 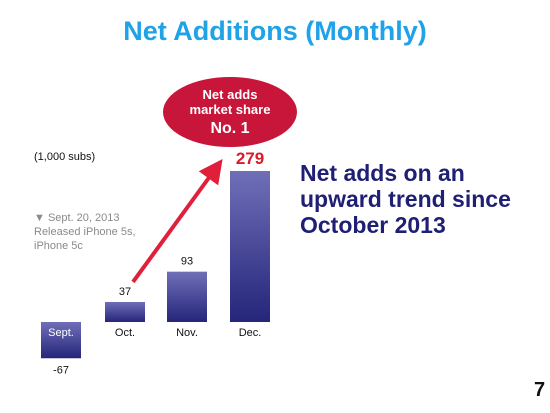 What do you see at coordinates (382, 173) in the screenshot?
I see `key-message-line: Net adds on an` at bounding box center [382, 173].